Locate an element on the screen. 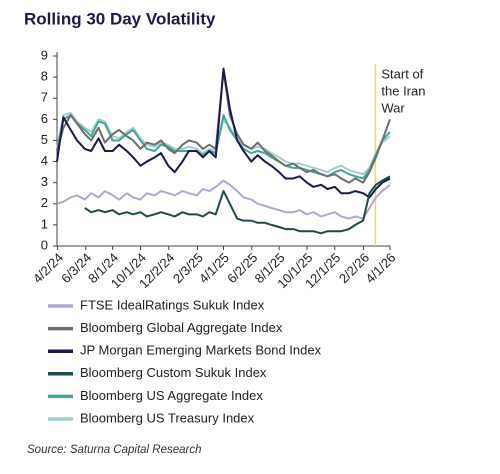 This screenshot has width=500, height=474. y-tick-label: 8 is located at coordinates (44, 76).